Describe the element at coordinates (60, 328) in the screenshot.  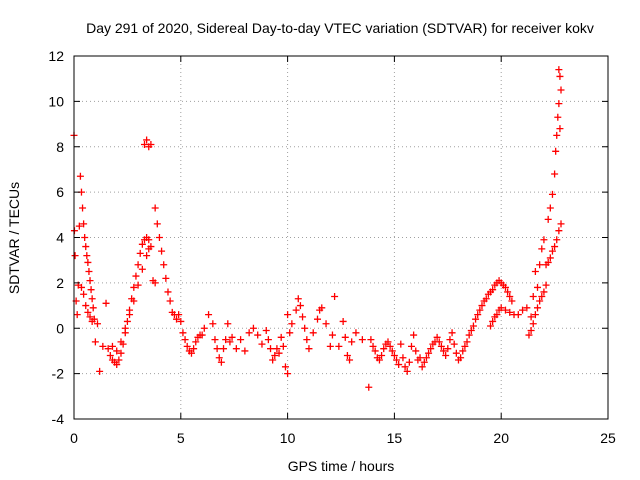
I see `y-tick-label: 0` at that location.